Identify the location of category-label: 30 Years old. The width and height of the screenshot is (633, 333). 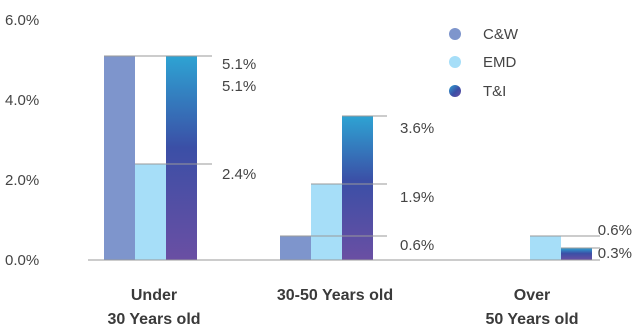
(153, 319).